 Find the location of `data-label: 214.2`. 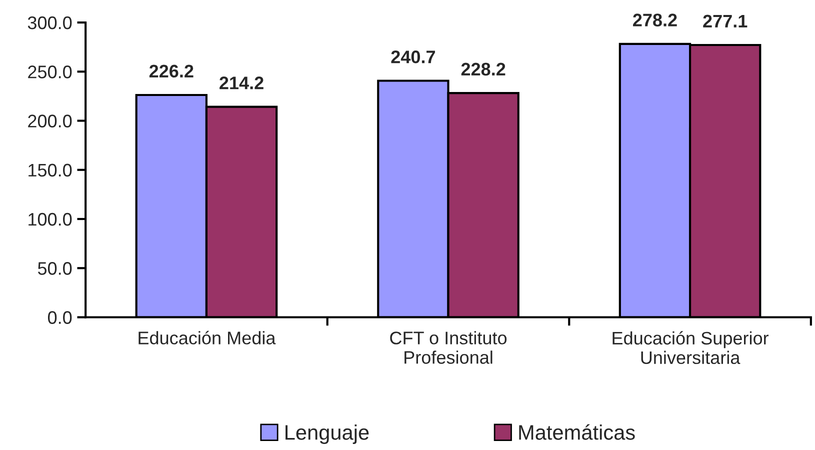

data-label: 214.2 is located at coordinates (242, 83).